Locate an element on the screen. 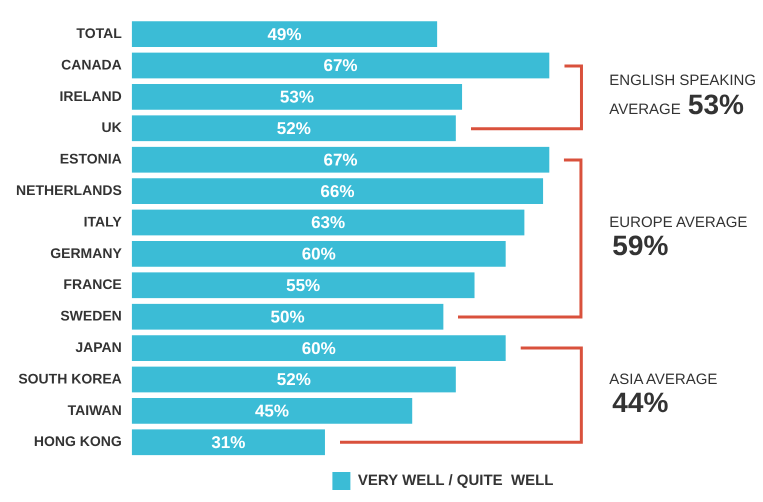 The height and width of the screenshot is (502, 763). y-tick-label: SWEDEN is located at coordinates (91, 316).